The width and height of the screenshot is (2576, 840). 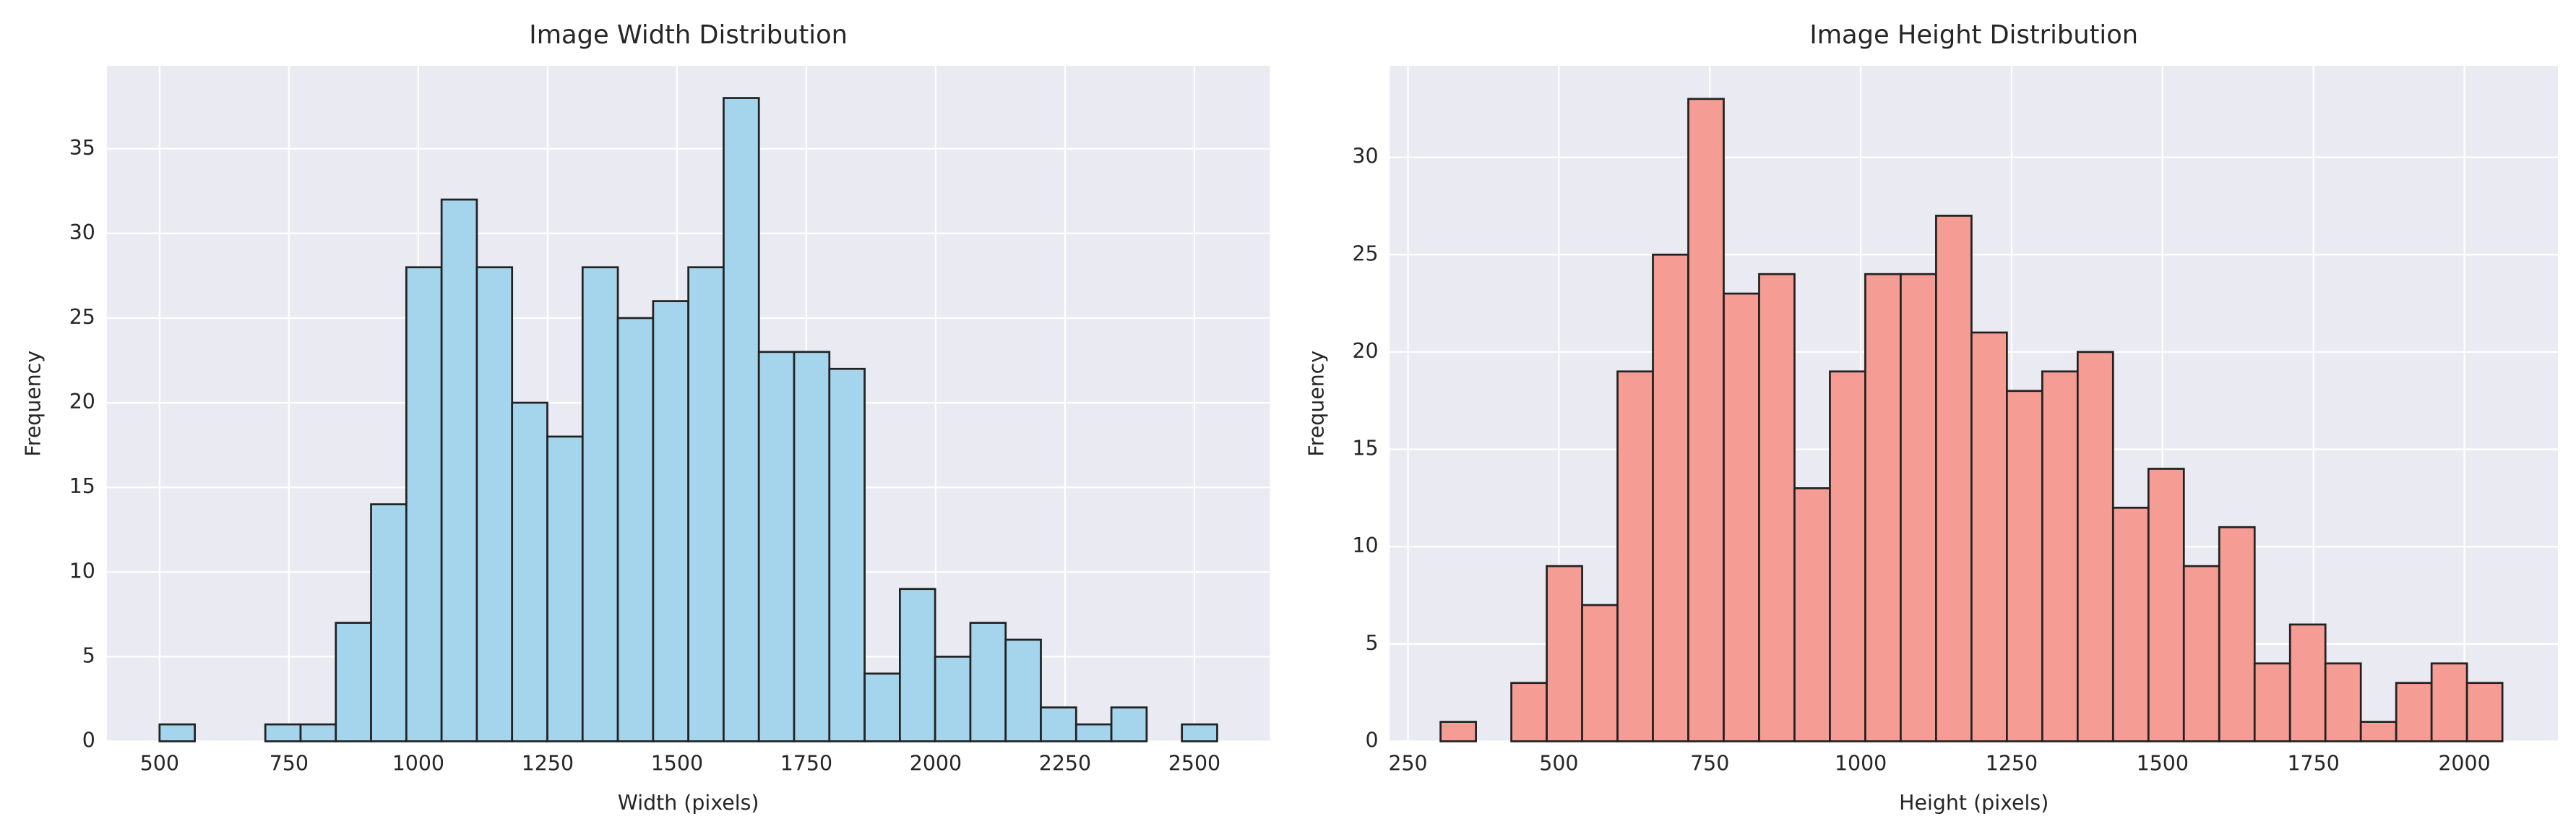 I want to click on chart-title: Image Width Distribution, so click(x=688, y=35).